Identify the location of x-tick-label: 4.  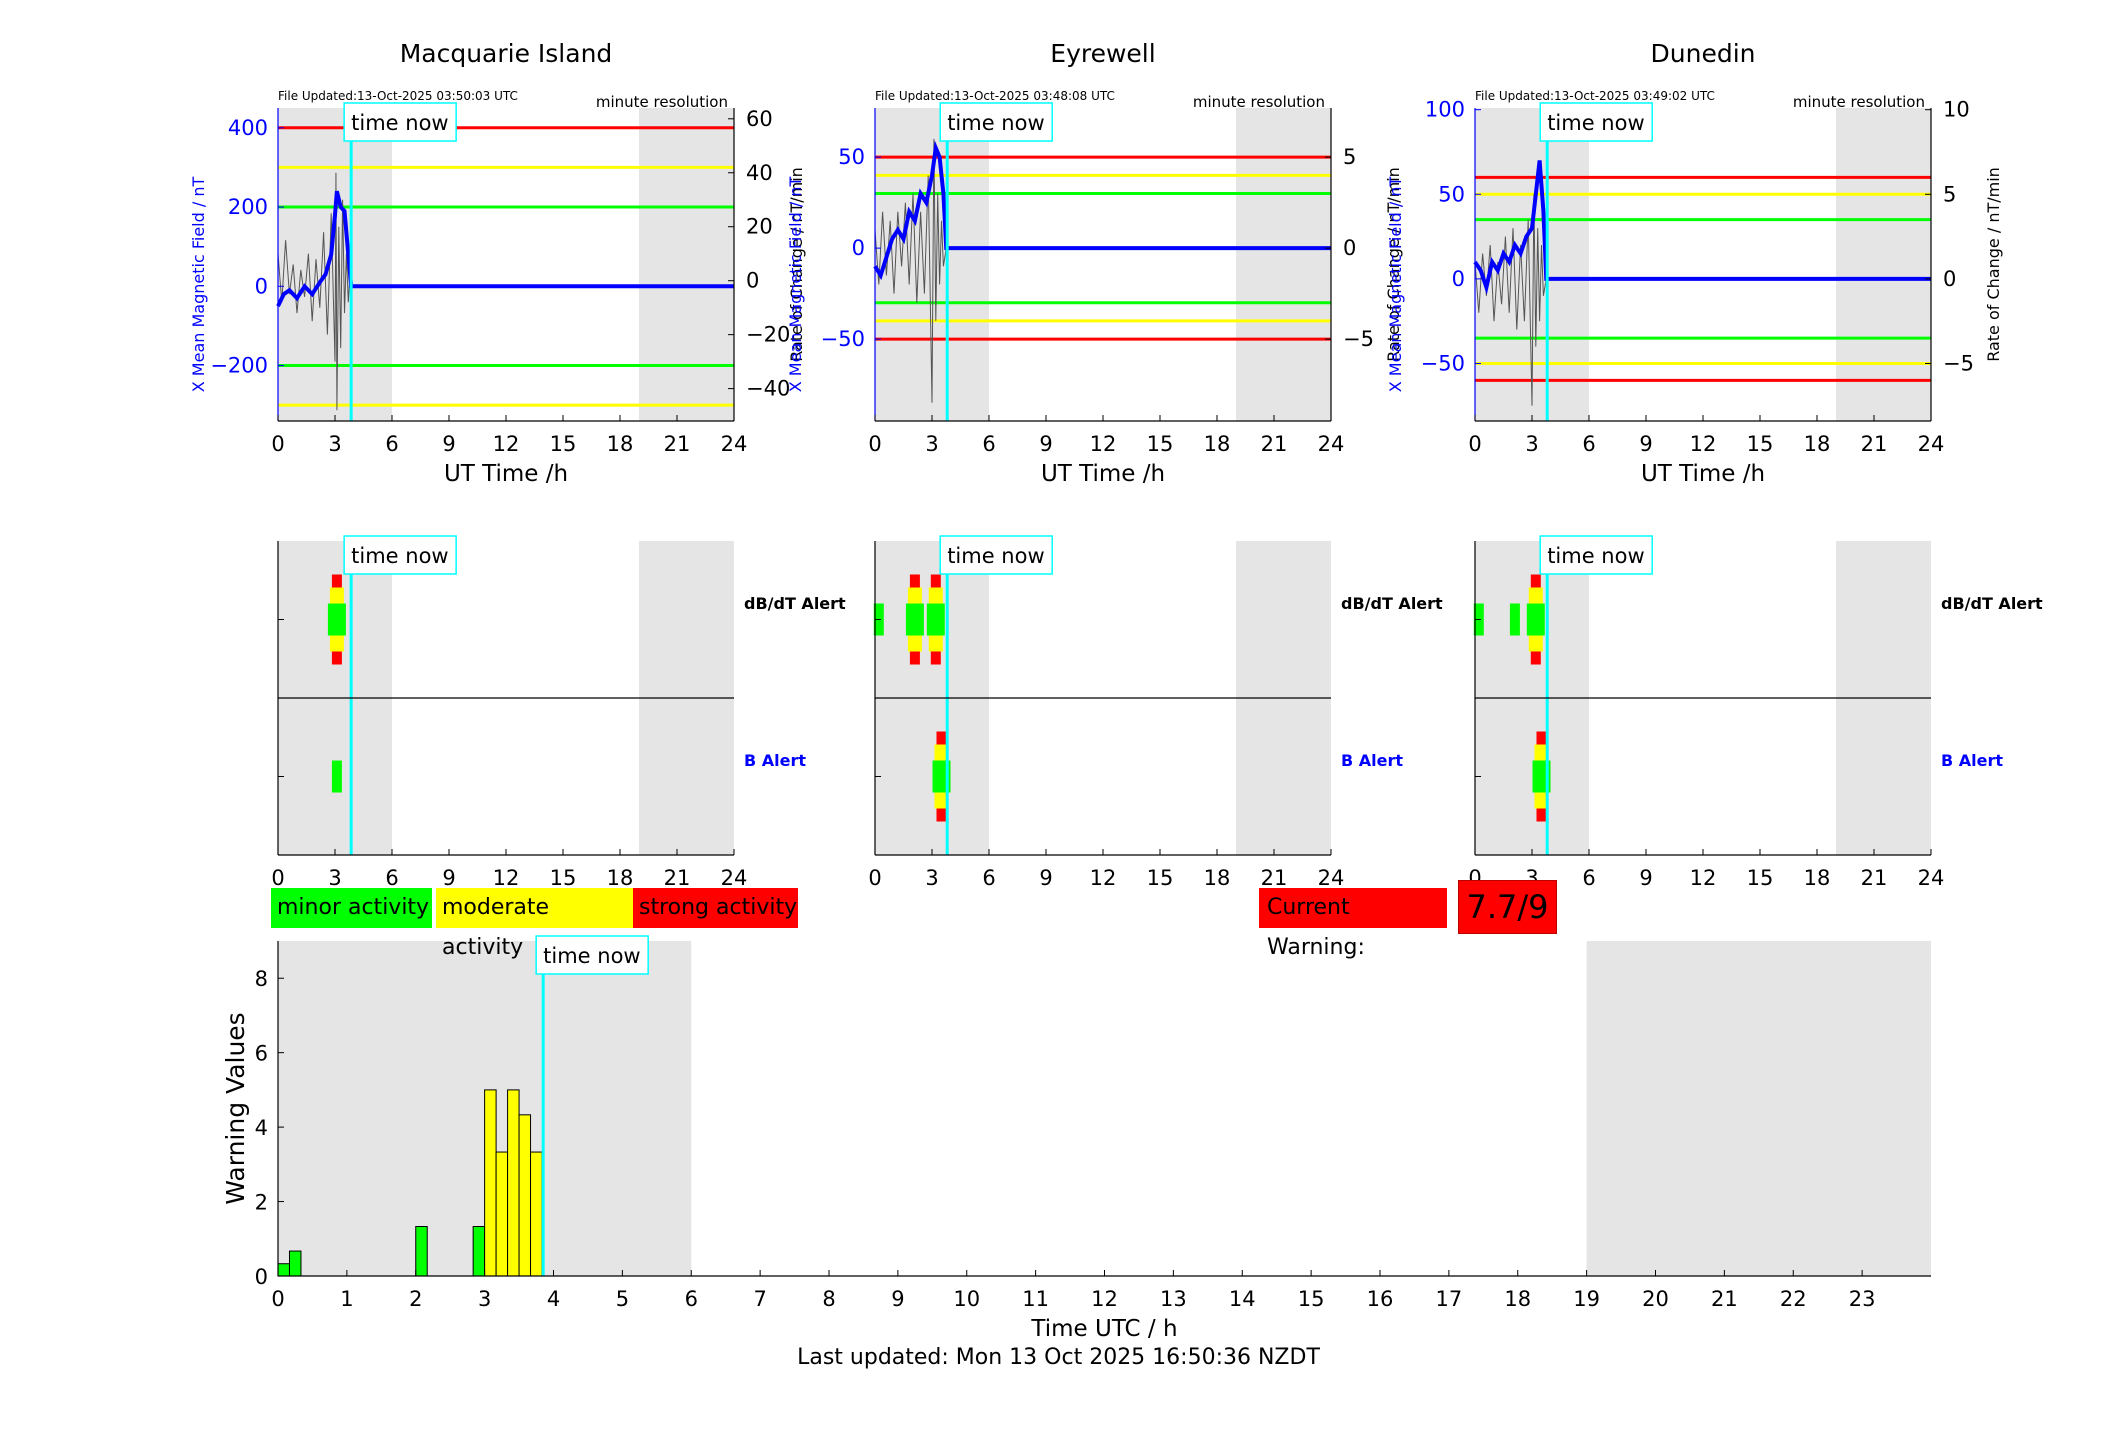
(553, 1299).